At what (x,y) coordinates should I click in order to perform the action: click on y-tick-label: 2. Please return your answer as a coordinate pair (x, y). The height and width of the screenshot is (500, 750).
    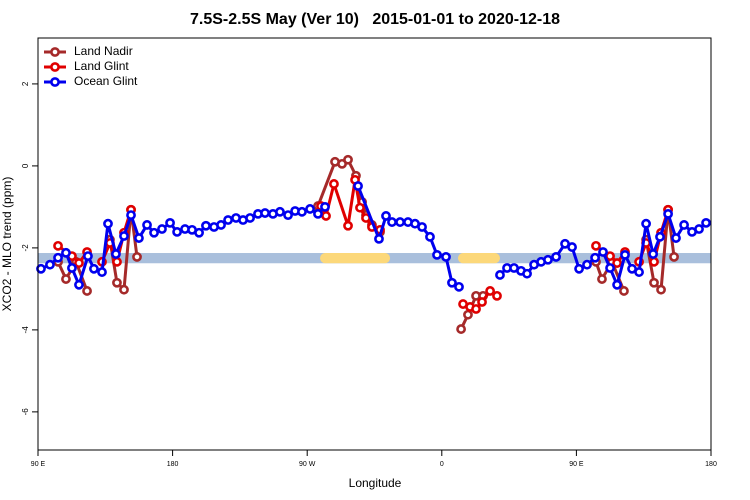
    Looking at the image, I should click on (25, 83).